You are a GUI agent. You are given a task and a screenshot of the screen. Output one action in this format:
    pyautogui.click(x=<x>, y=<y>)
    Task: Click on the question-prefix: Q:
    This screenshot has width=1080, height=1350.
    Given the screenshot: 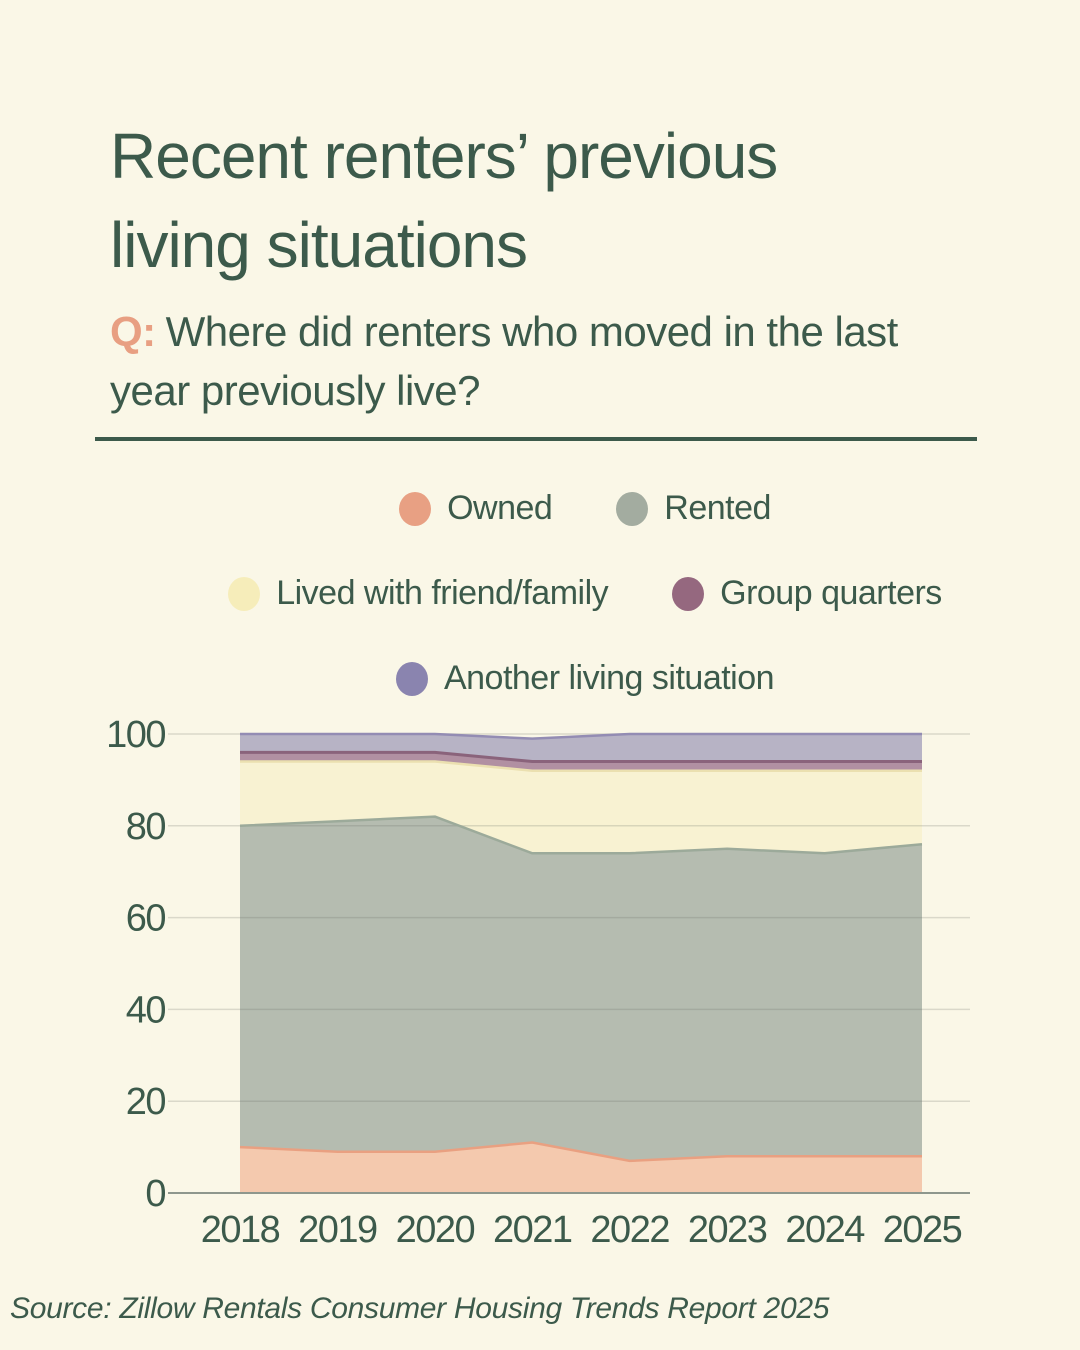 What is the action you would take?
    pyautogui.click(x=133, y=331)
    